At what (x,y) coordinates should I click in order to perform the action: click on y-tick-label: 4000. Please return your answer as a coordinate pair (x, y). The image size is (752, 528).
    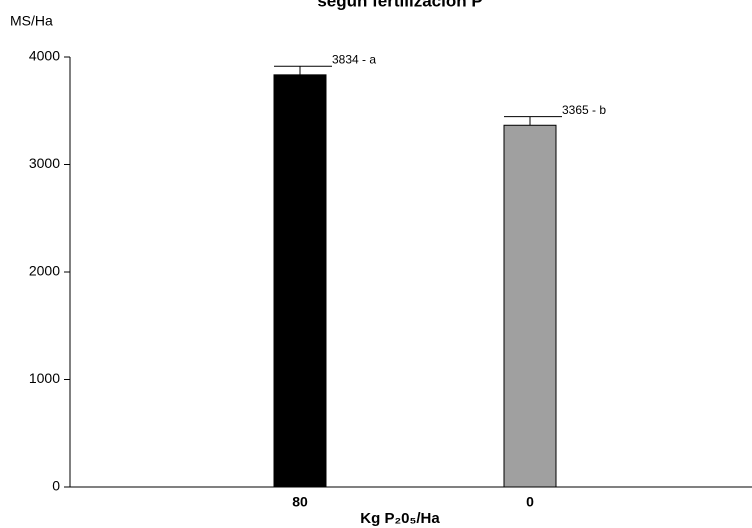
    Looking at the image, I should click on (44, 56).